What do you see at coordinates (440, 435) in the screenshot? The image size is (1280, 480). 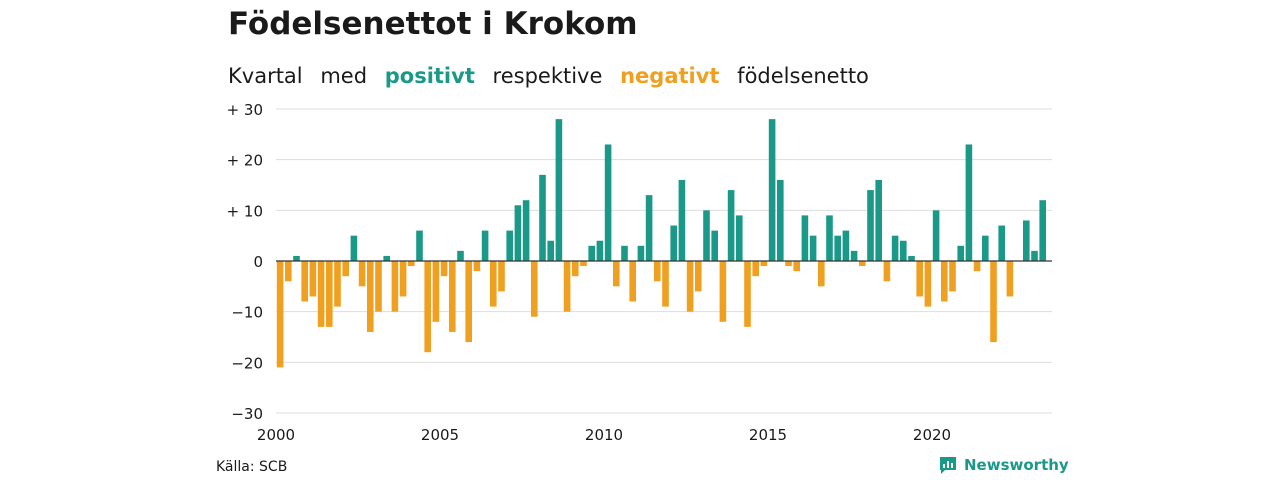 I see `x-tick-label: 2005` at bounding box center [440, 435].